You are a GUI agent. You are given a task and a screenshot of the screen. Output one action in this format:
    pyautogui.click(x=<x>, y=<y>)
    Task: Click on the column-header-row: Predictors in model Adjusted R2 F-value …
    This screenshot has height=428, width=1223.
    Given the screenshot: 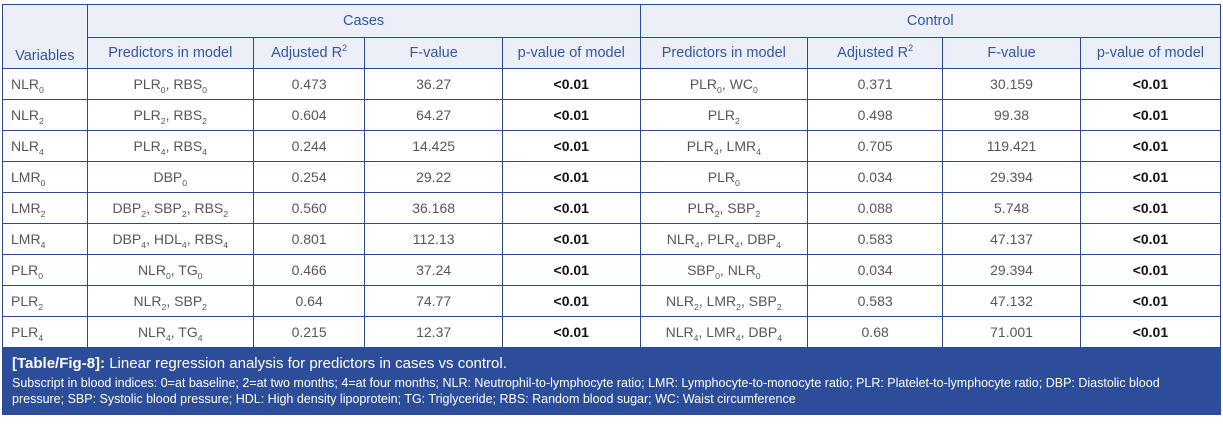 What is the action you would take?
    pyautogui.click(x=612, y=53)
    